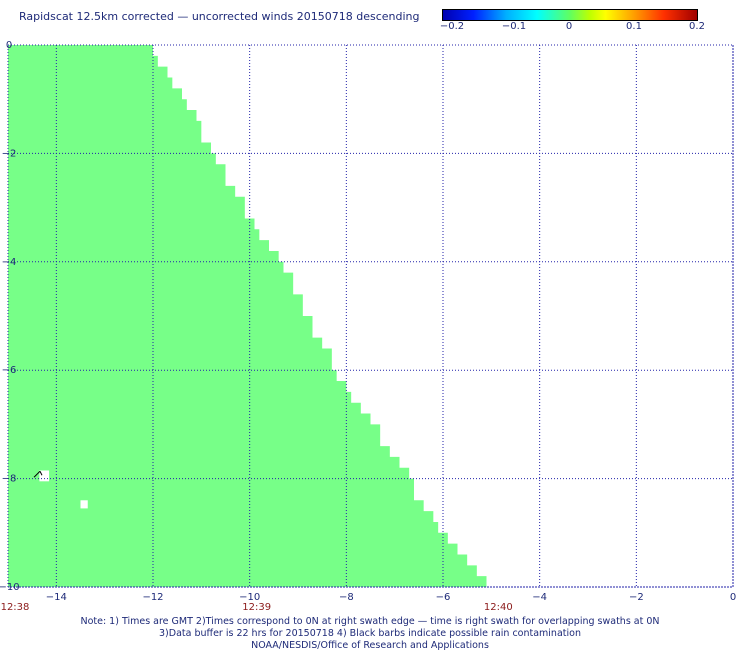 Image resolution: width=740 pixels, height=652 pixels. Describe the element at coordinates (249, 597) in the screenshot. I see `longitude-label: −10` at that location.